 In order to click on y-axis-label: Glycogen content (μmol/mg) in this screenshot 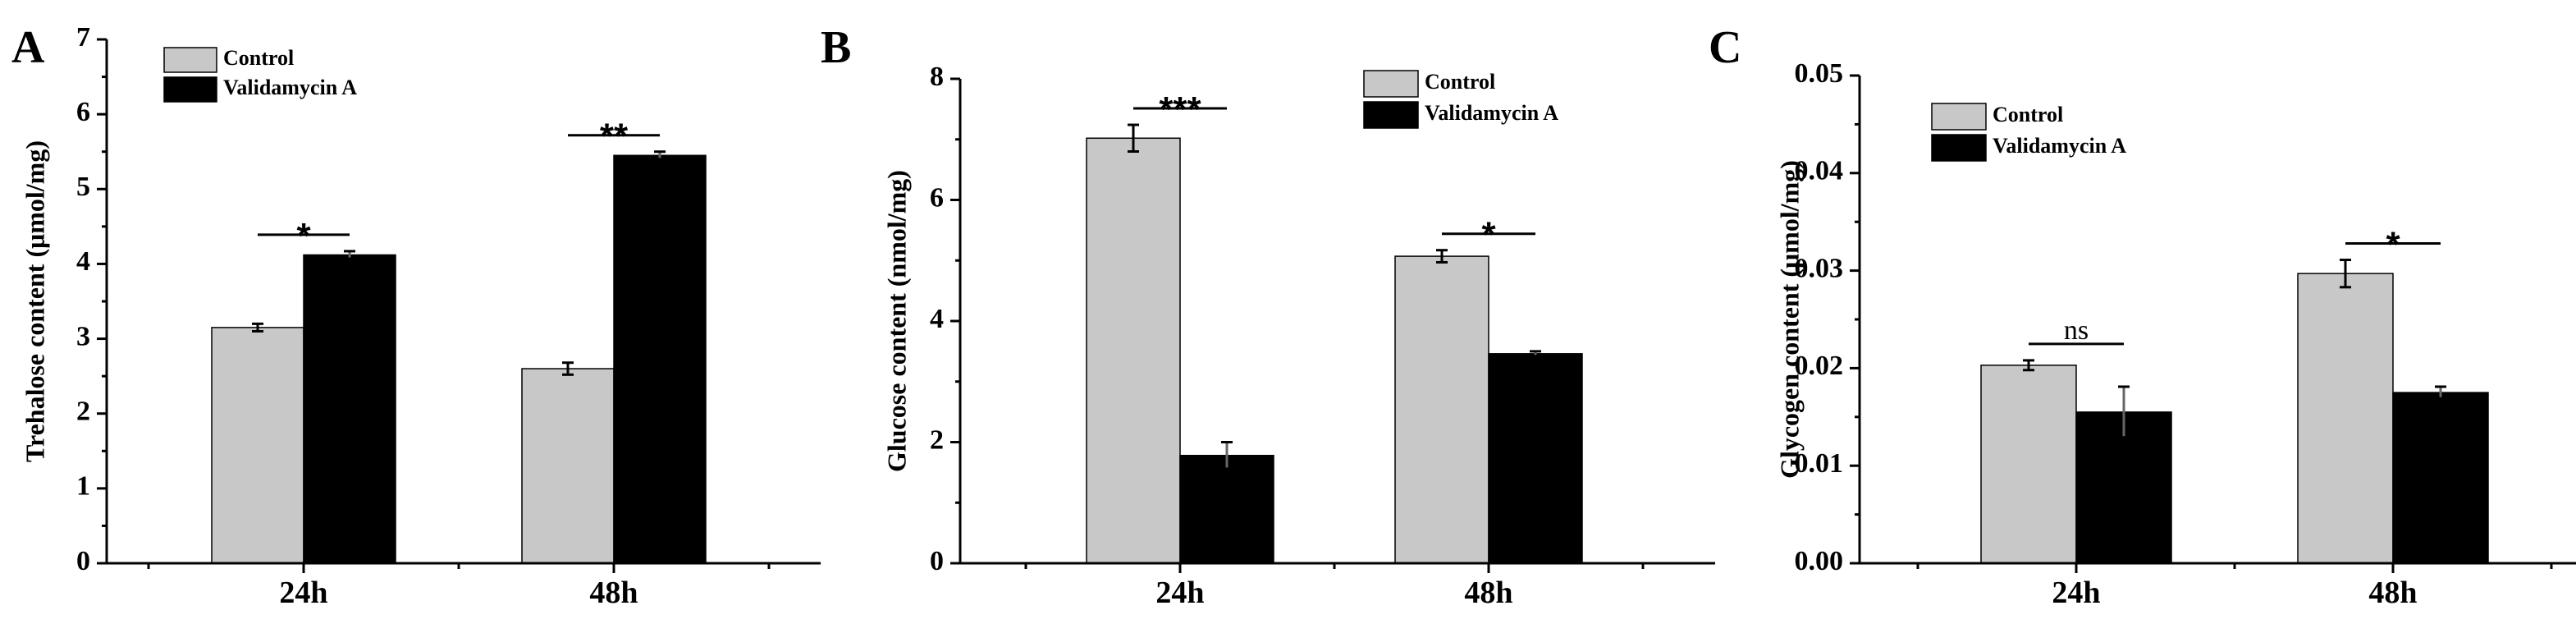, I will do `click(1789, 319)`.